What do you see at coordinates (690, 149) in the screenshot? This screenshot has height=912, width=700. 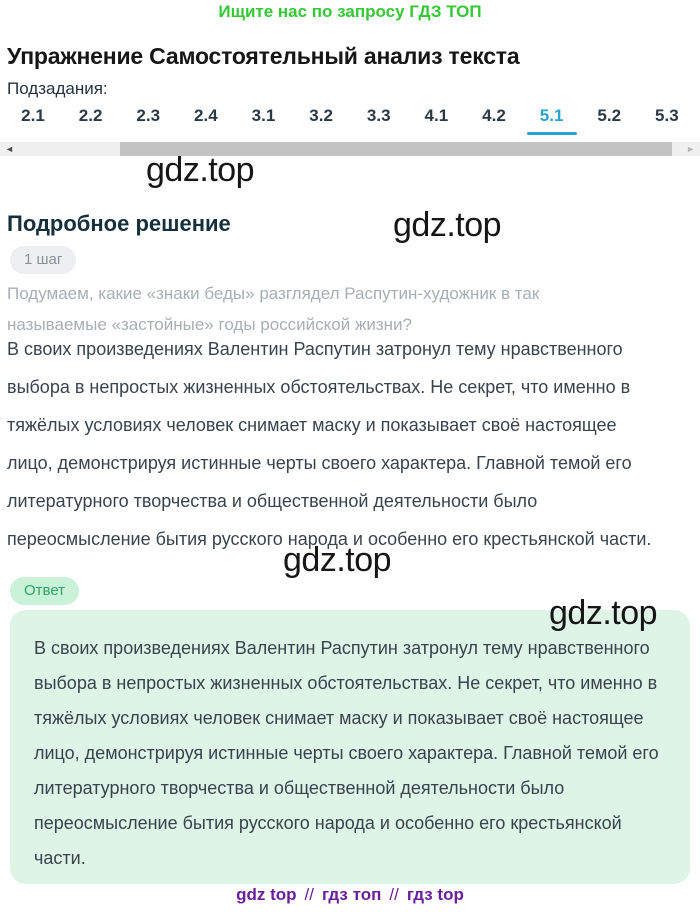 I see `scrollbar-right-arrow-icon: ►` at bounding box center [690, 149].